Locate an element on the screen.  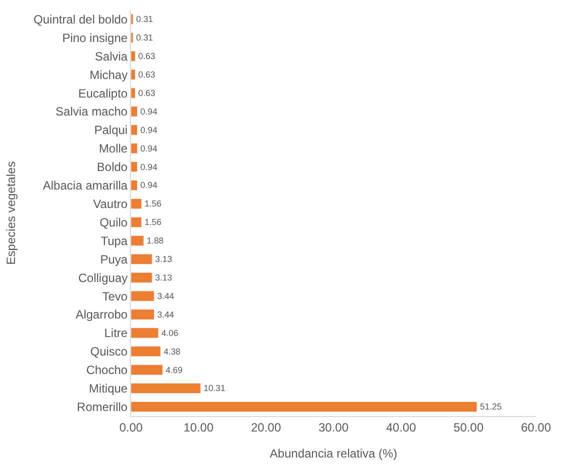
y-tick-label: Litre is located at coordinates (116, 333).